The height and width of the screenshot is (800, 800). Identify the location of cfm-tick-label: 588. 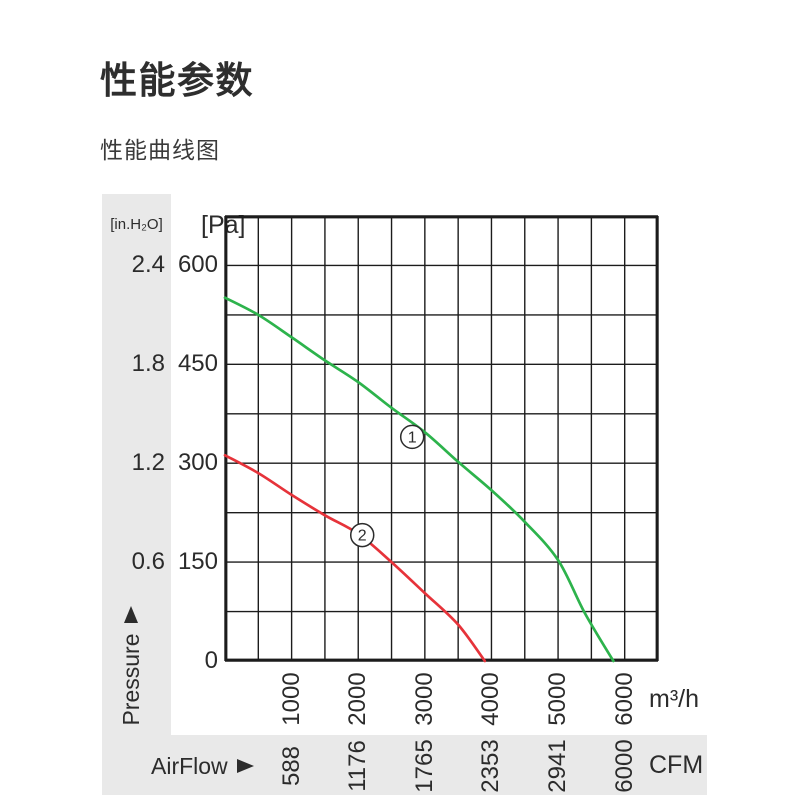
(291, 766).